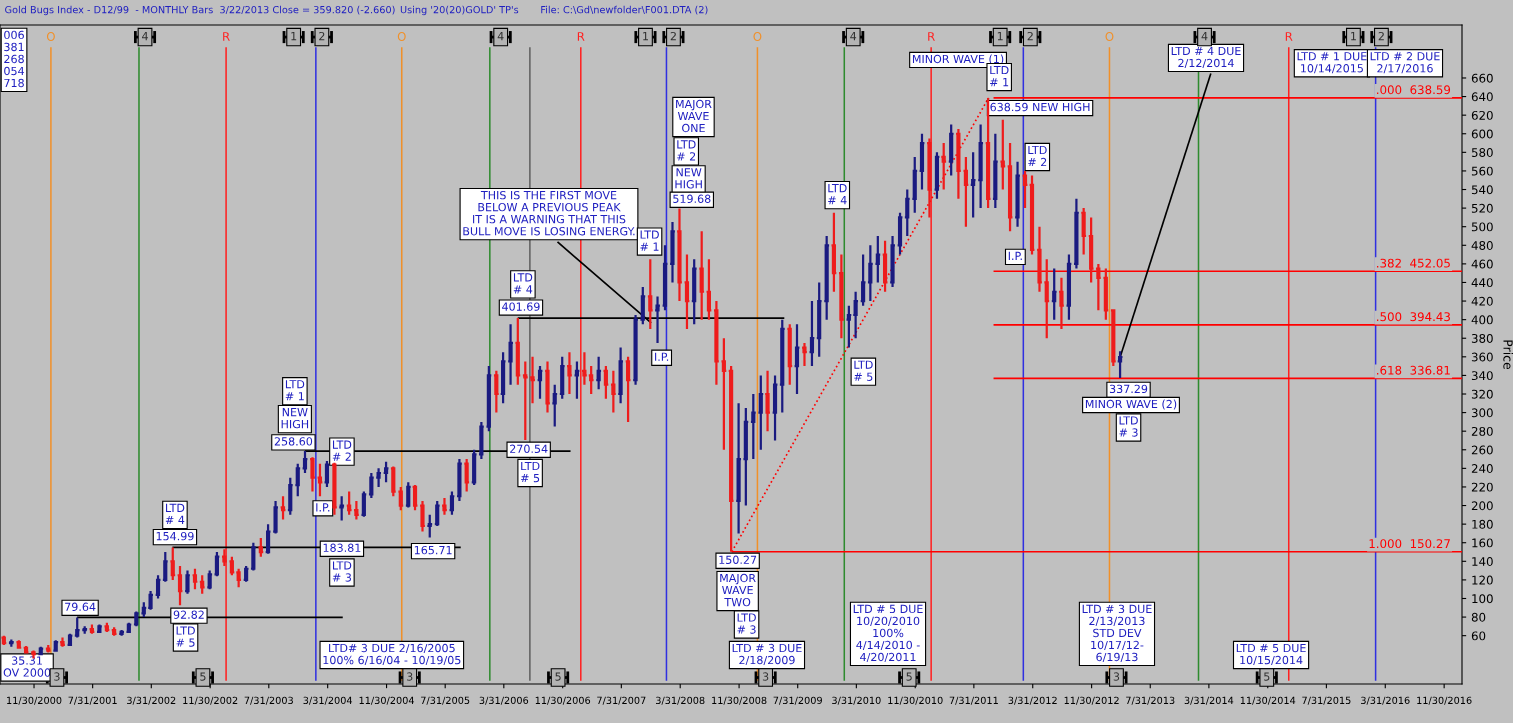 This screenshot has width=1513, height=723. I want to click on y-tick-label: 620, so click(1482, 115).